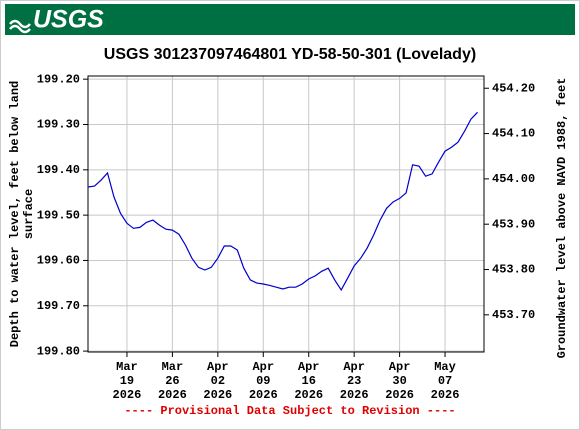 The image size is (580, 430). What do you see at coordinates (445, 381) in the screenshot?
I see `x-tick-label: 07` at bounding box center [445, 381].